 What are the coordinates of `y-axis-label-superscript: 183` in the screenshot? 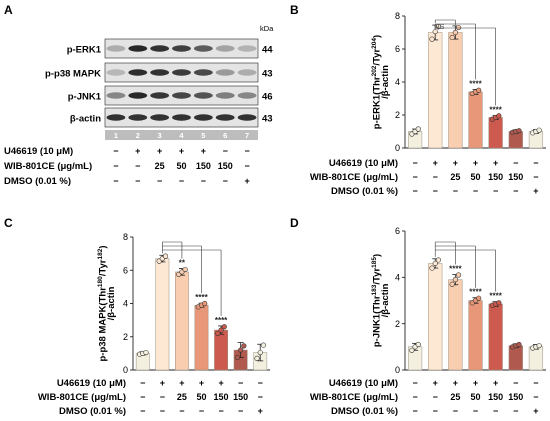 It's located at (374, 289).